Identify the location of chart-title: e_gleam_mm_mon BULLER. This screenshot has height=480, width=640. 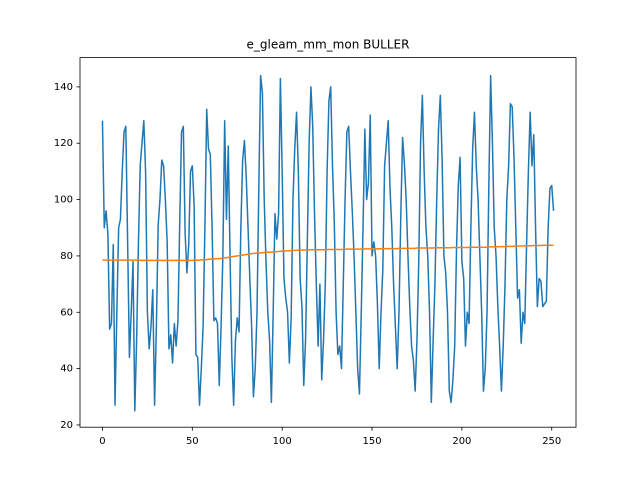
(328, 45).